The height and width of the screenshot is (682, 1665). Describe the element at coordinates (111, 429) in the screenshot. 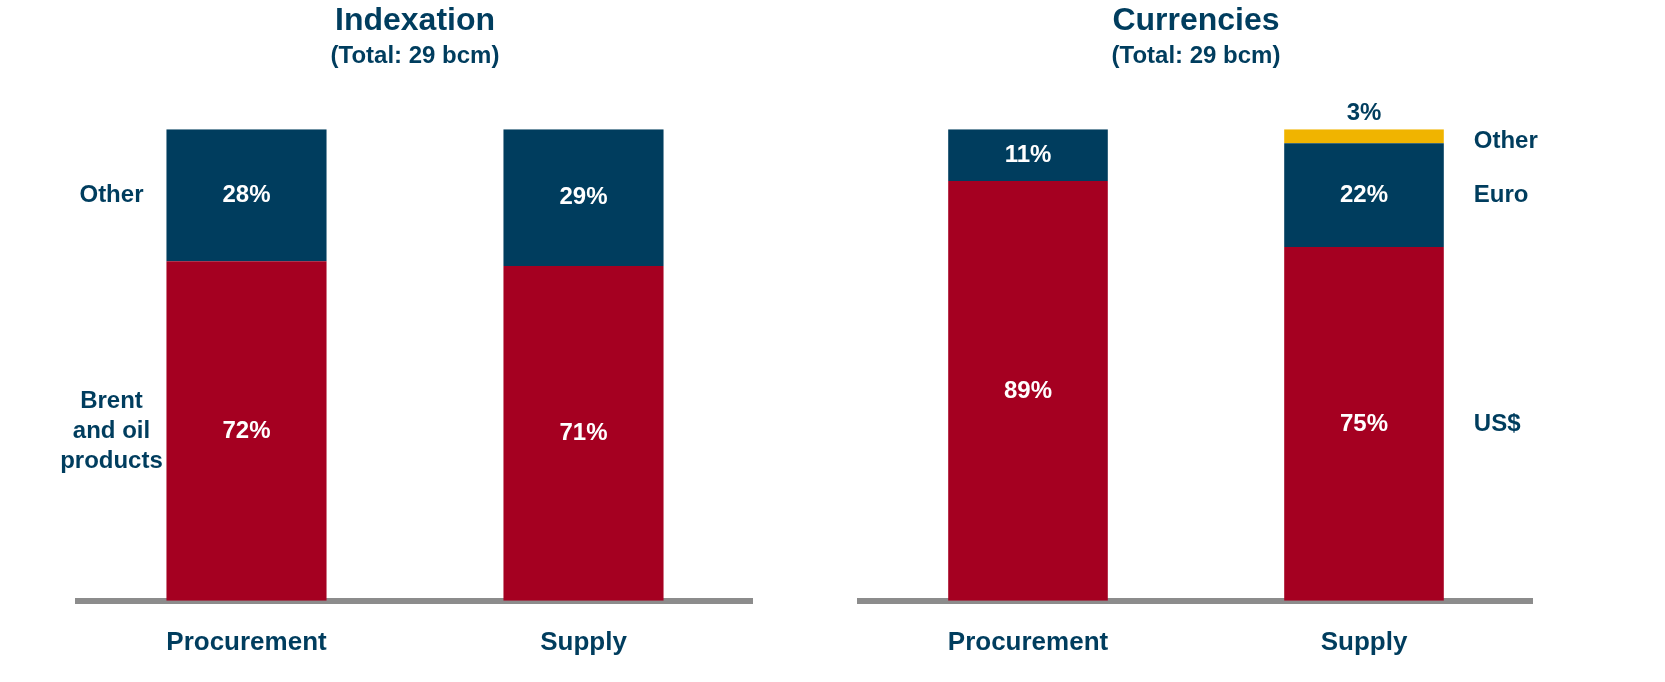

I see `series-label: Brent and oil products` at that location.